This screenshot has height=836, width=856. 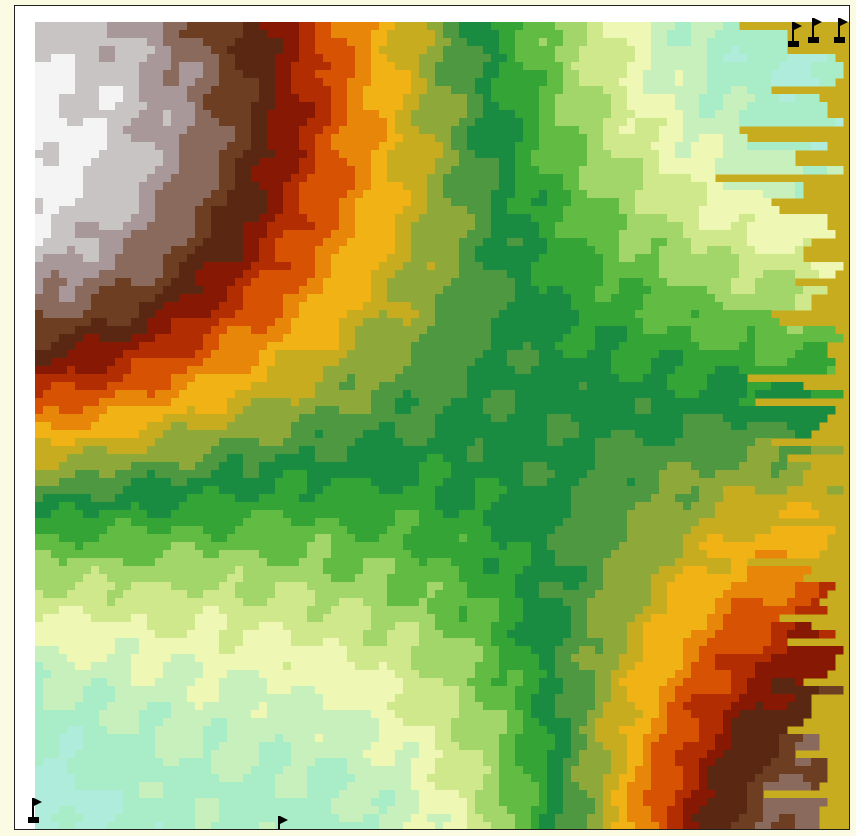 I want to click on flag-icon, so click(x=815, y=30).